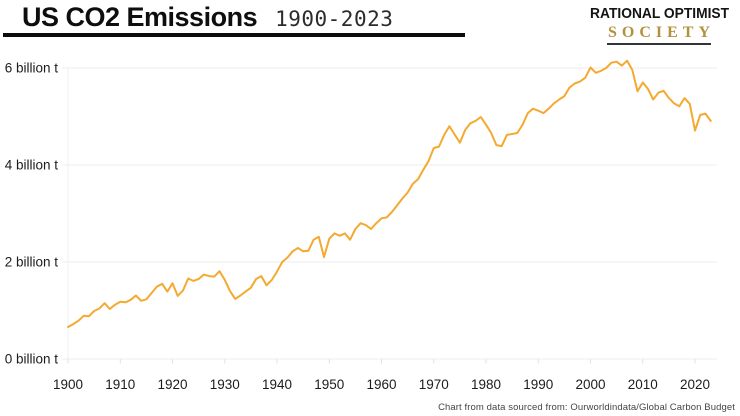  I want to click on page-title: US CO2 Emissions, so click(140, 17).